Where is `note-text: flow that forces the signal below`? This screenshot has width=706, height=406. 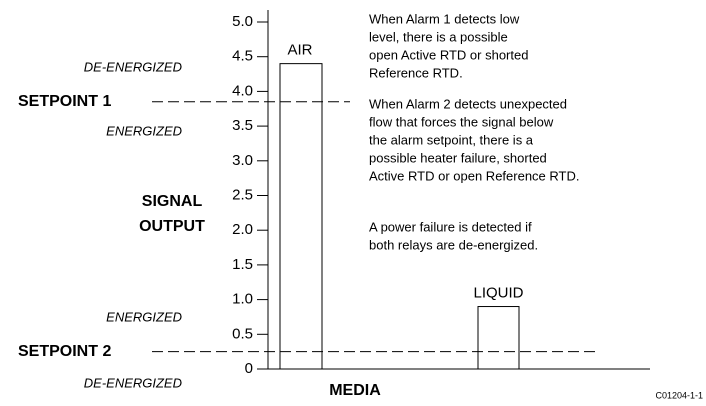
note-text: flow that forces the signal below is located at coordinates (461, 121).